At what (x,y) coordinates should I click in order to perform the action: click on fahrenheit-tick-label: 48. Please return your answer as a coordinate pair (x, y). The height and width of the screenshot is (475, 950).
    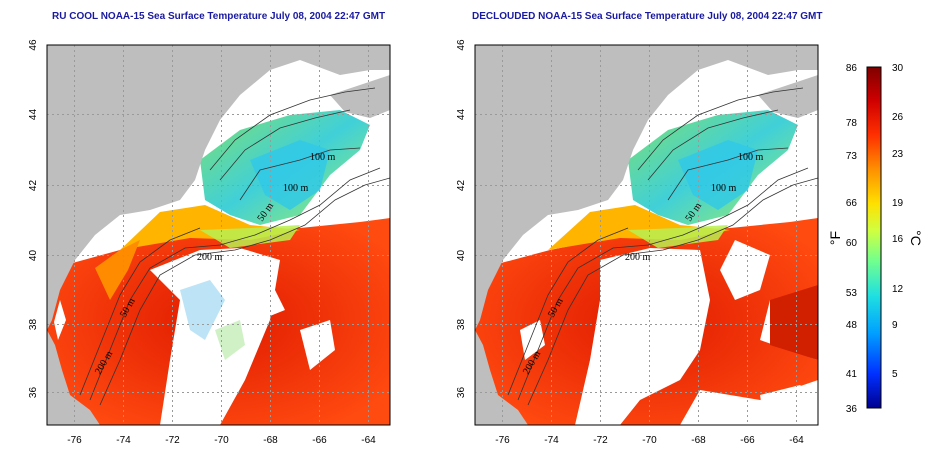
    Looking at the image, I should click on (852, 325).